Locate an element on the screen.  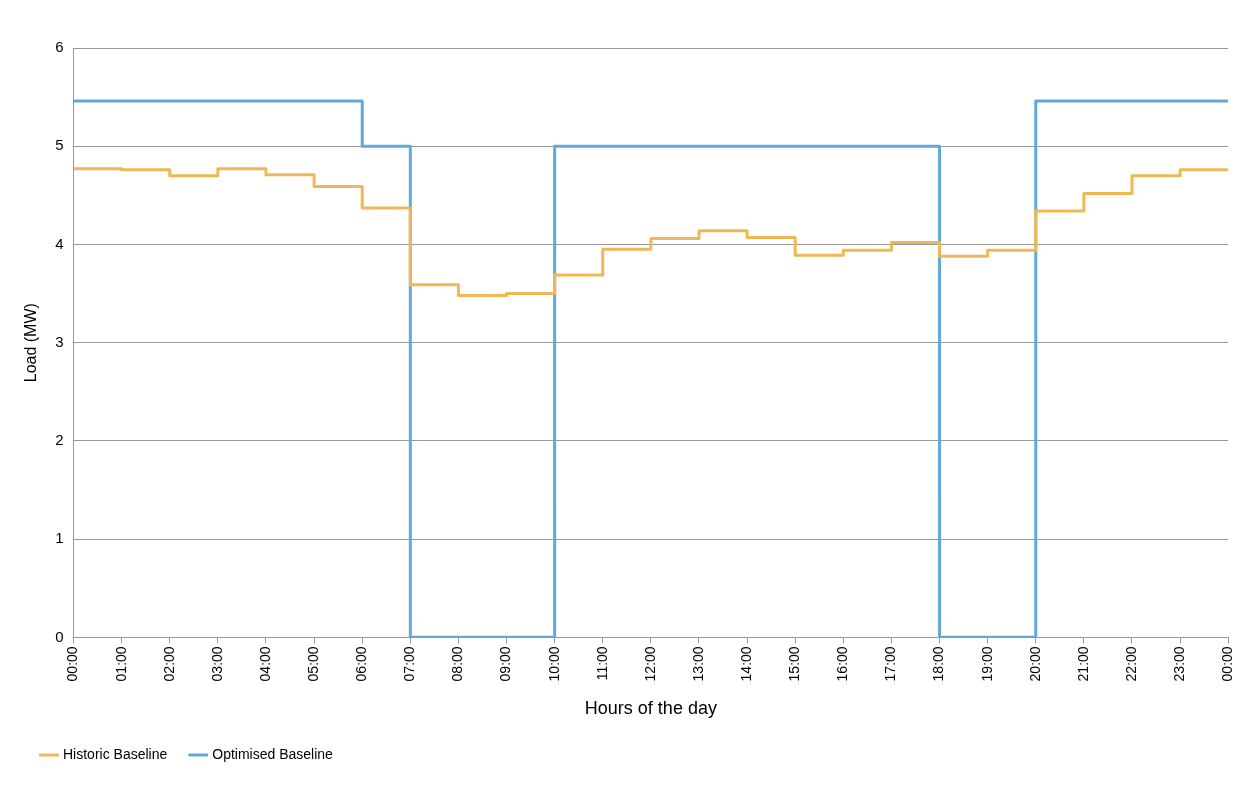
x-tick-label: 23:00 is located at coordinates (1178, 664).